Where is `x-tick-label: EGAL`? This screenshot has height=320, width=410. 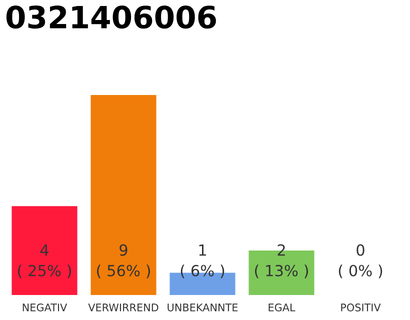
x-tick-label: EGAL is located at coordinates (282, 308).